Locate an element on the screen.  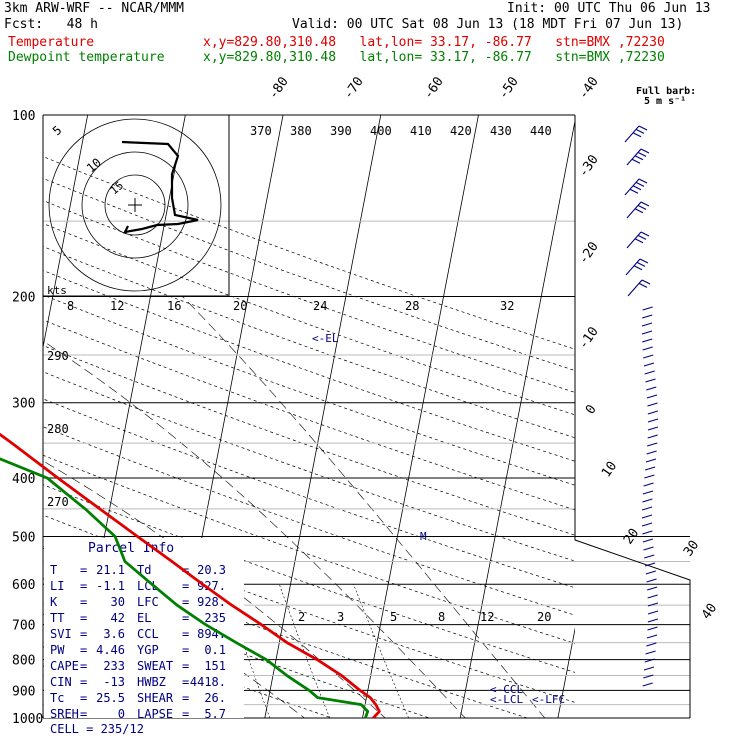
hodo-ring-label: 5 is located at coordinates (57, 130).